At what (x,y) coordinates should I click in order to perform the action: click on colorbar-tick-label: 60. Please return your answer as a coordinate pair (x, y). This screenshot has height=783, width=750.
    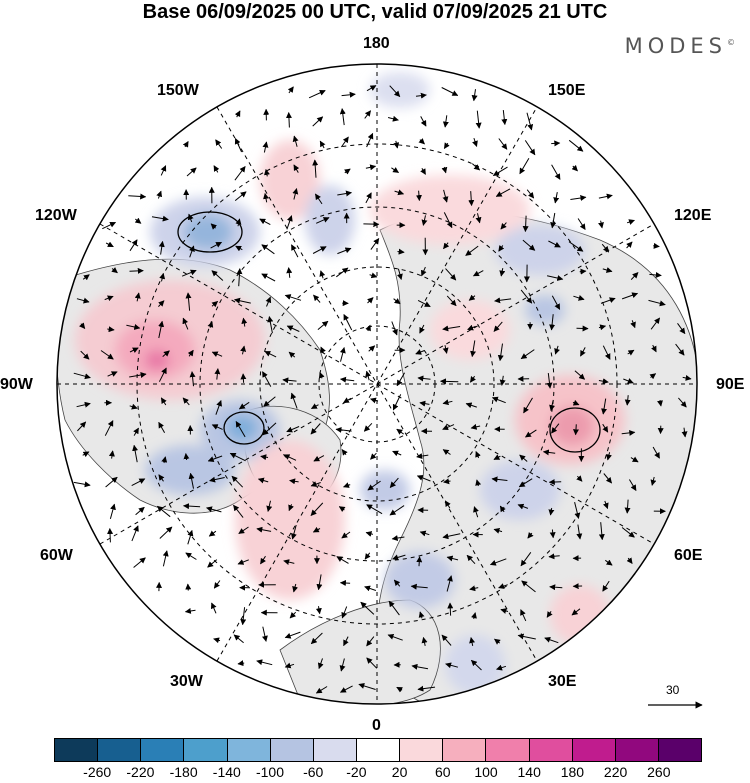
    Looking at the image, I should click on (443, 772).